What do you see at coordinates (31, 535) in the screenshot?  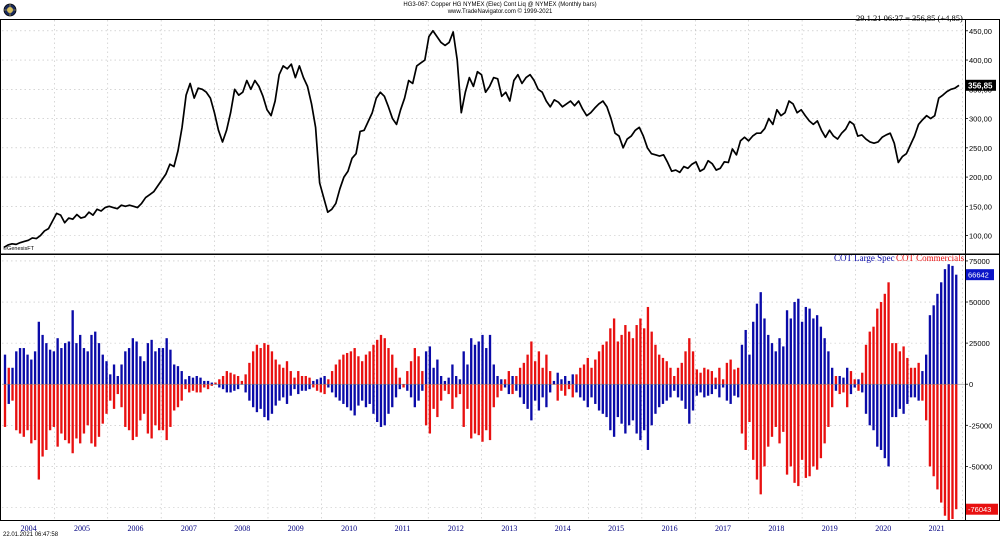 I see `timestamp: 22.01.2021 06:47:58` at bounding box center [31, 535].